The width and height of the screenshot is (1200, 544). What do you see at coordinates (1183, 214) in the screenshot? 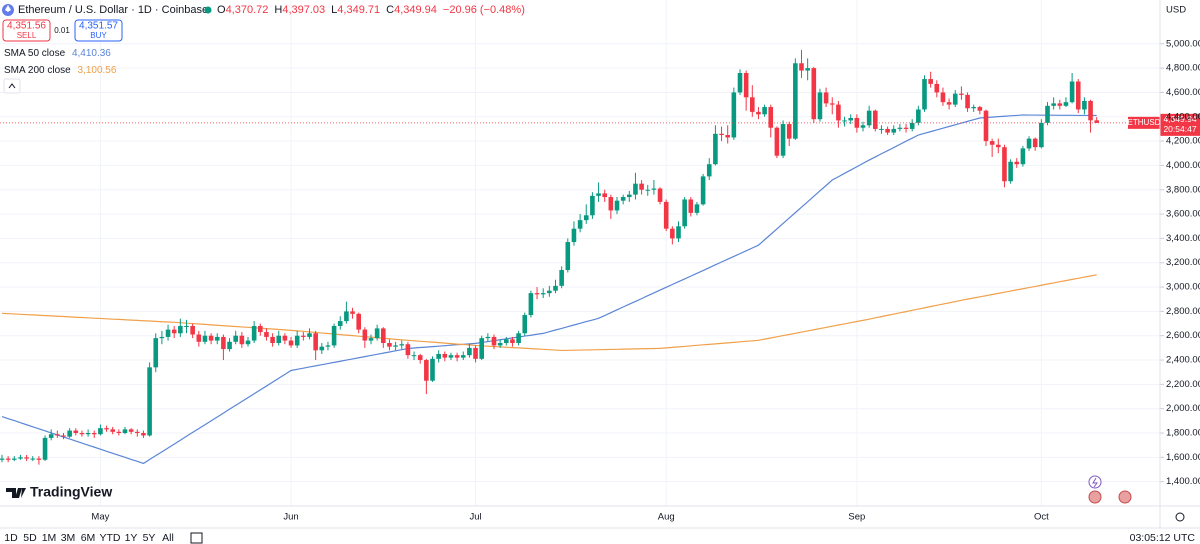
I see `y-tick-label: 3,600.00` at bounding box center [1183, 214].